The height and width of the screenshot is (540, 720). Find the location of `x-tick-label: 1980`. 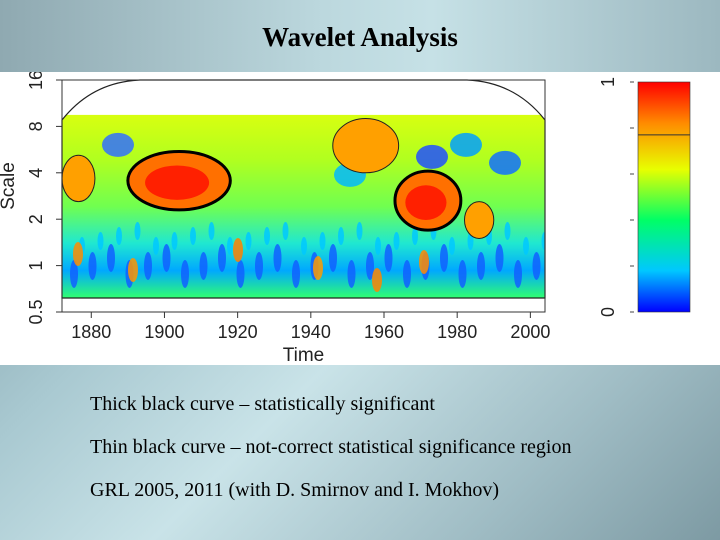

x-tick-label: 1980 is located at coordinates (457, 332).